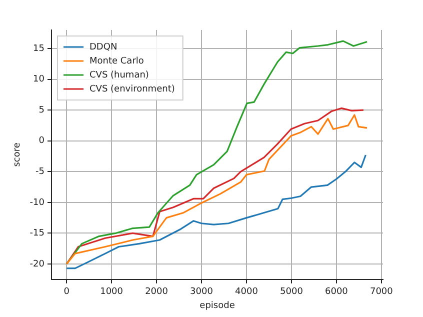  What do you see at coordinates (67, 292) in the screenshot?
I see `x-tick-label: 0` at bounding box center [67, 292].